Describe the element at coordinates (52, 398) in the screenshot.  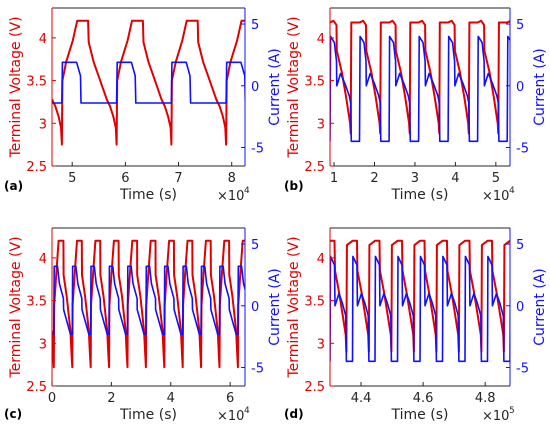
I see `x-tick-label: 0` at that location.